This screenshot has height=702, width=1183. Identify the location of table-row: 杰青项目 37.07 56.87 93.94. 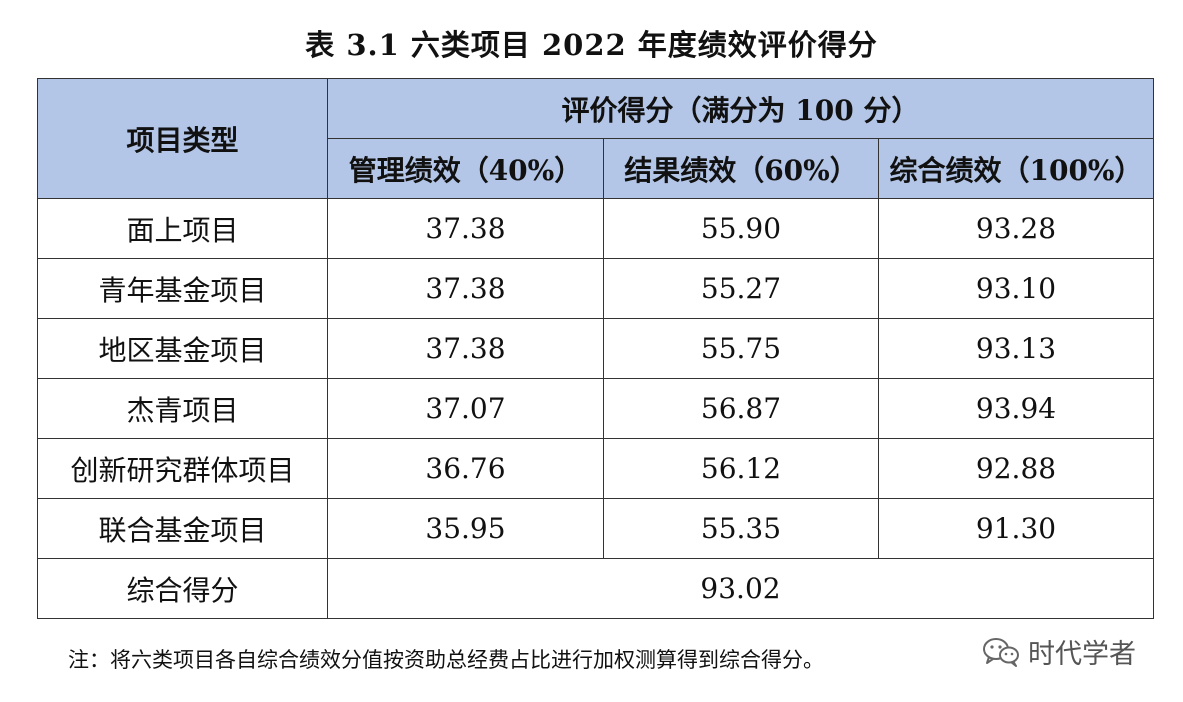
(596, 408).